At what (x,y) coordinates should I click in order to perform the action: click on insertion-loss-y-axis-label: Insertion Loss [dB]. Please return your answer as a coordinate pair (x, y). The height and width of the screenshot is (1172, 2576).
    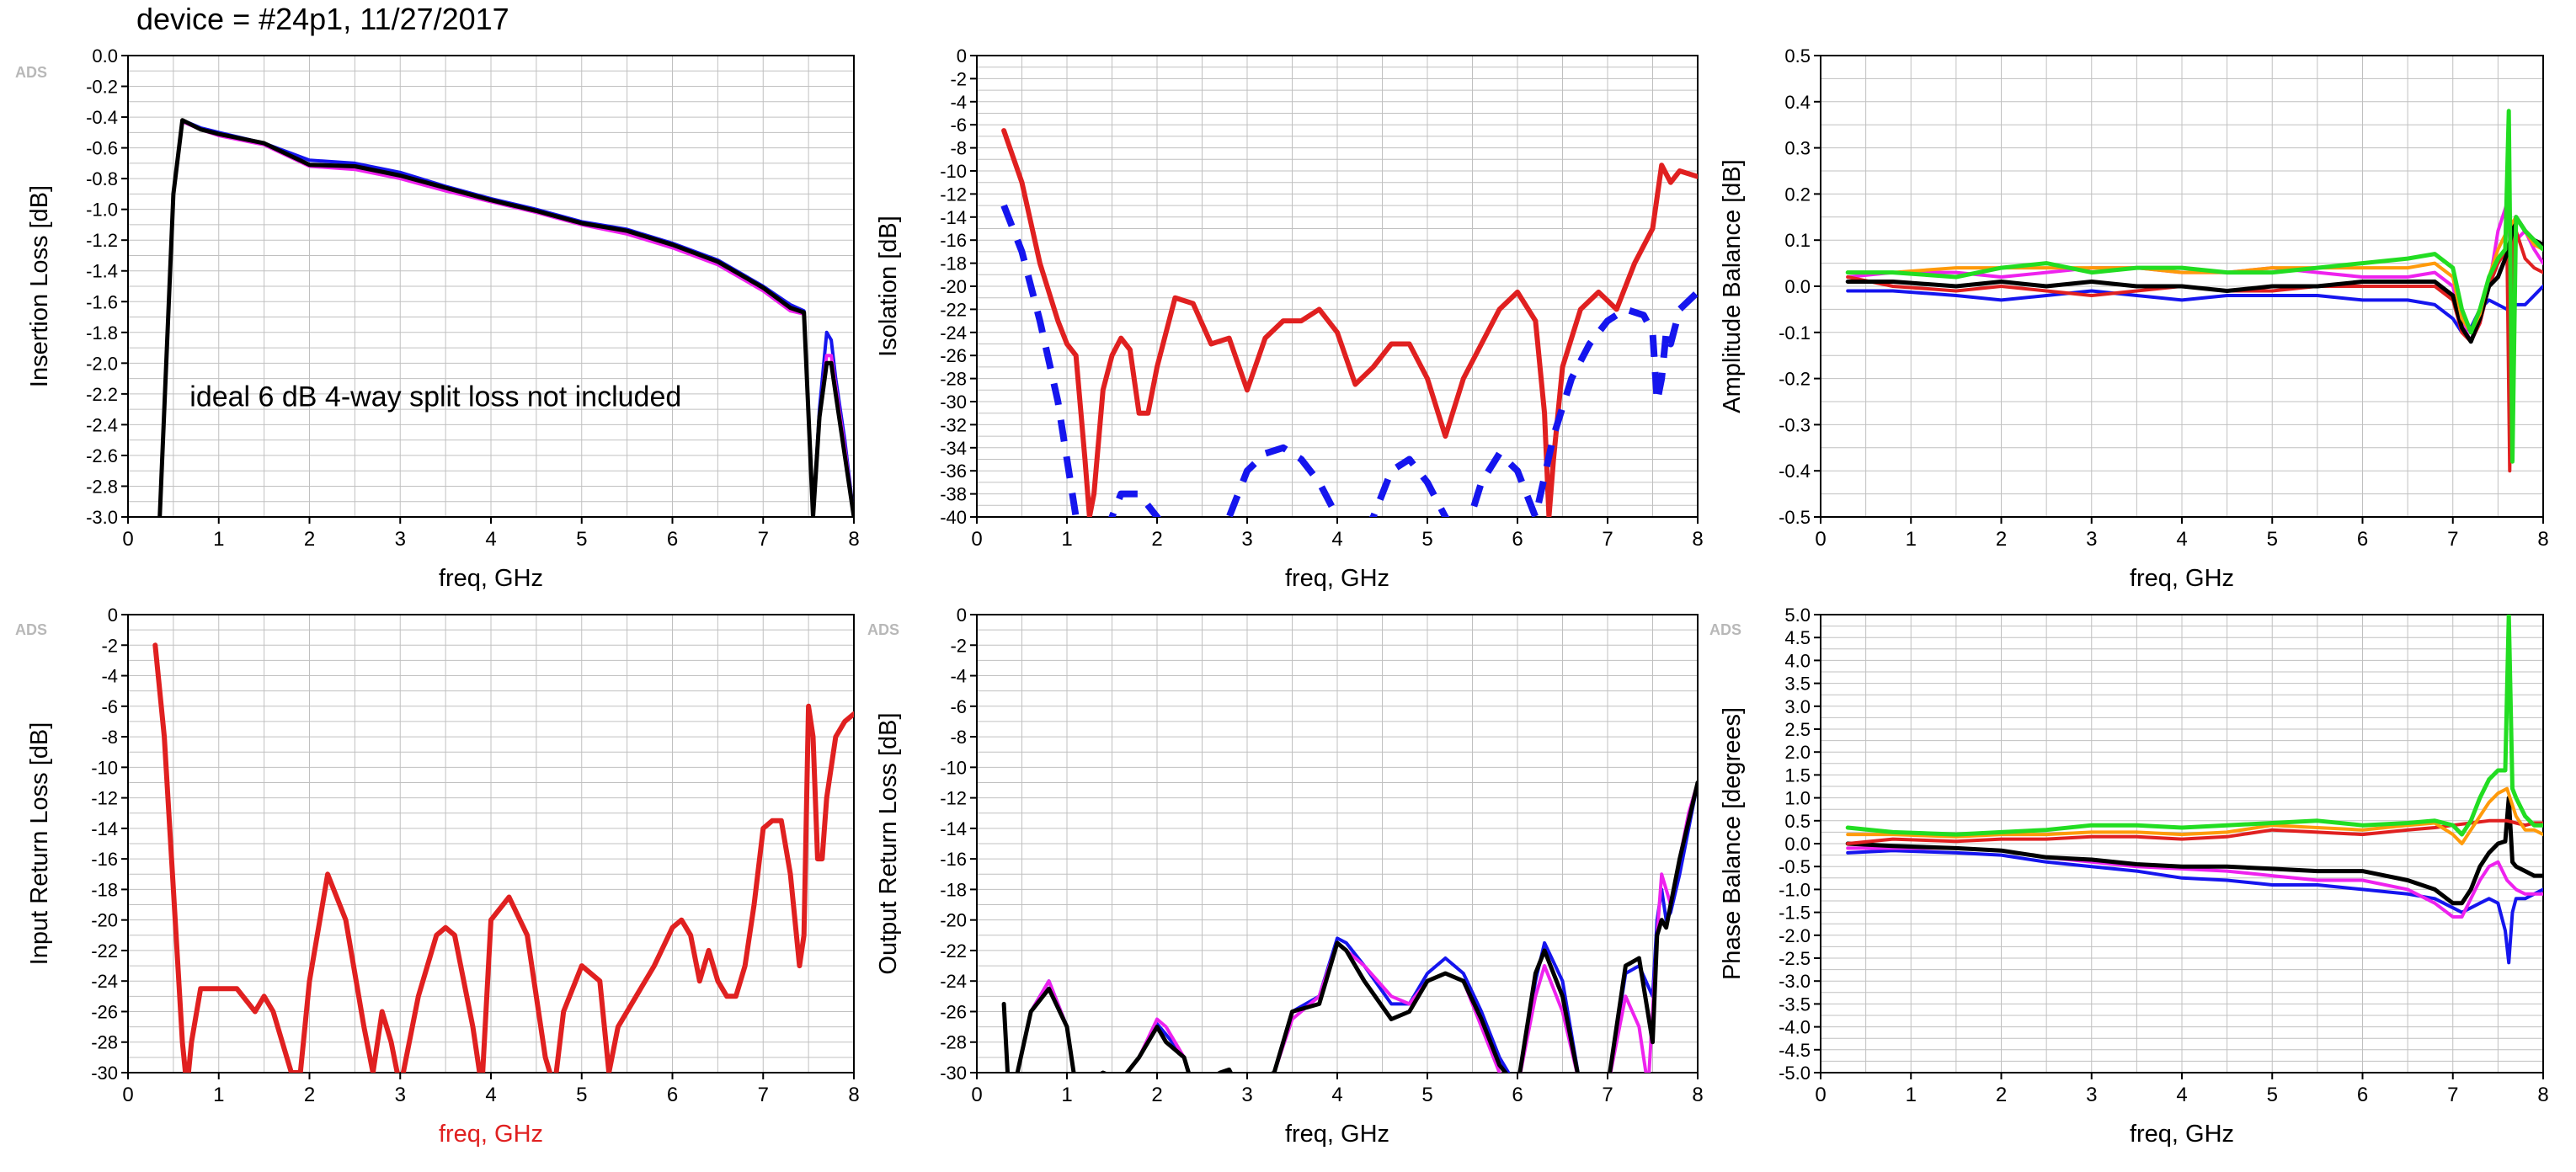
    Looking at the image, I should click on (39, 286).